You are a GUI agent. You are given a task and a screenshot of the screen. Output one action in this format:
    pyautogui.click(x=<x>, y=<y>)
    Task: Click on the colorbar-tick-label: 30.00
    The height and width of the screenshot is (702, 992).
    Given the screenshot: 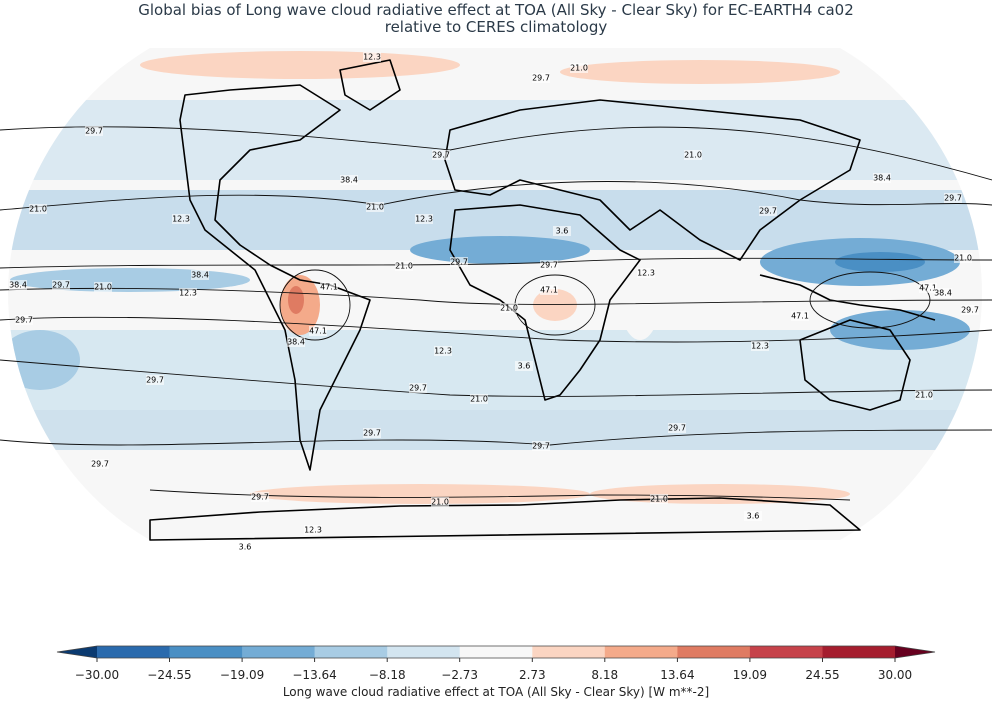 What is the action you would take?
    pyautogui.click(x=895, y=675)
    